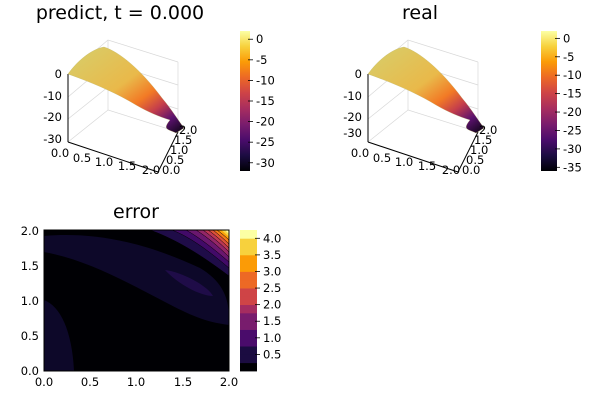  Describe the element at coordinates (272, 271) in the screenshot. I see `colorbar-tick-label: 3.0` at that location.